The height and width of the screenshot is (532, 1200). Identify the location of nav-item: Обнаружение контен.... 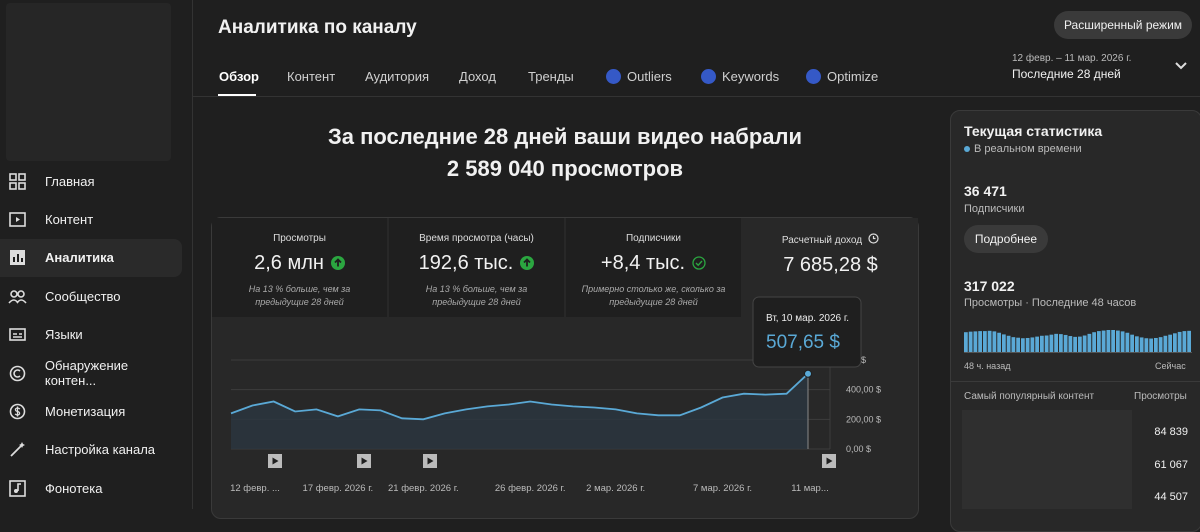
(91, 373).